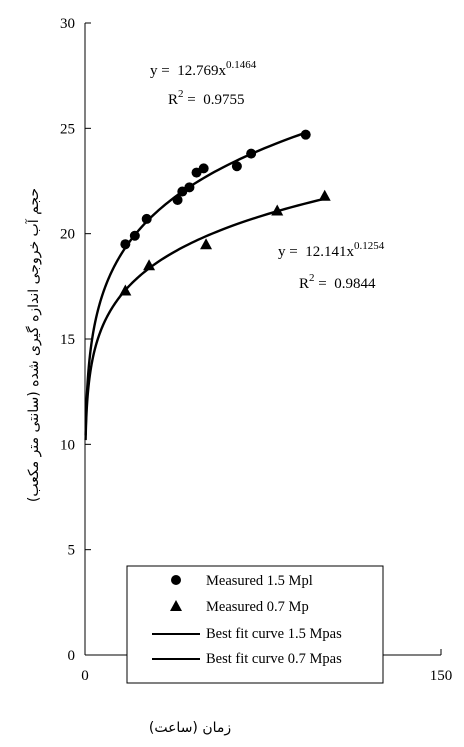 Image resolution: width=464 pixels, height=747 pixels. I want to click on equation-1-prefix: y =, so click(163, 71).